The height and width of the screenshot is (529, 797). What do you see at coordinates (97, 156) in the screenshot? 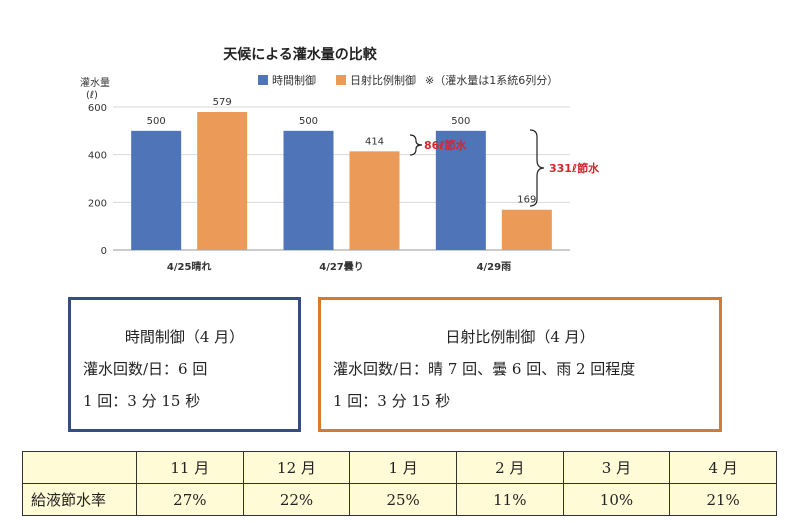
I see `y-tick-label: 400` at bounding box center [97, 156].